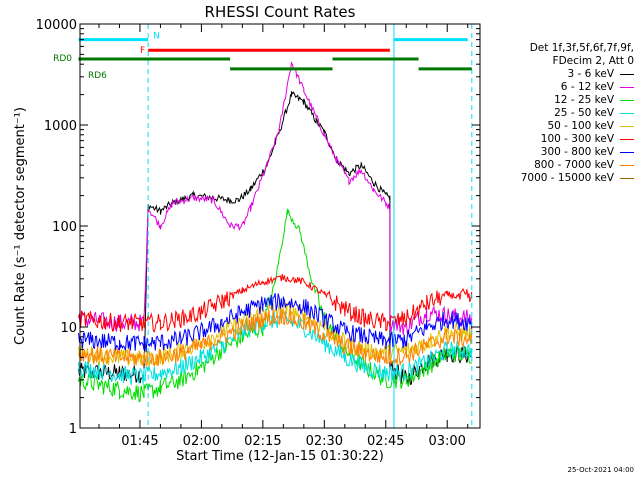 This screenshot has width=640, height=480. I want to click on flag-bar-label: RD6, so click(97, 76).